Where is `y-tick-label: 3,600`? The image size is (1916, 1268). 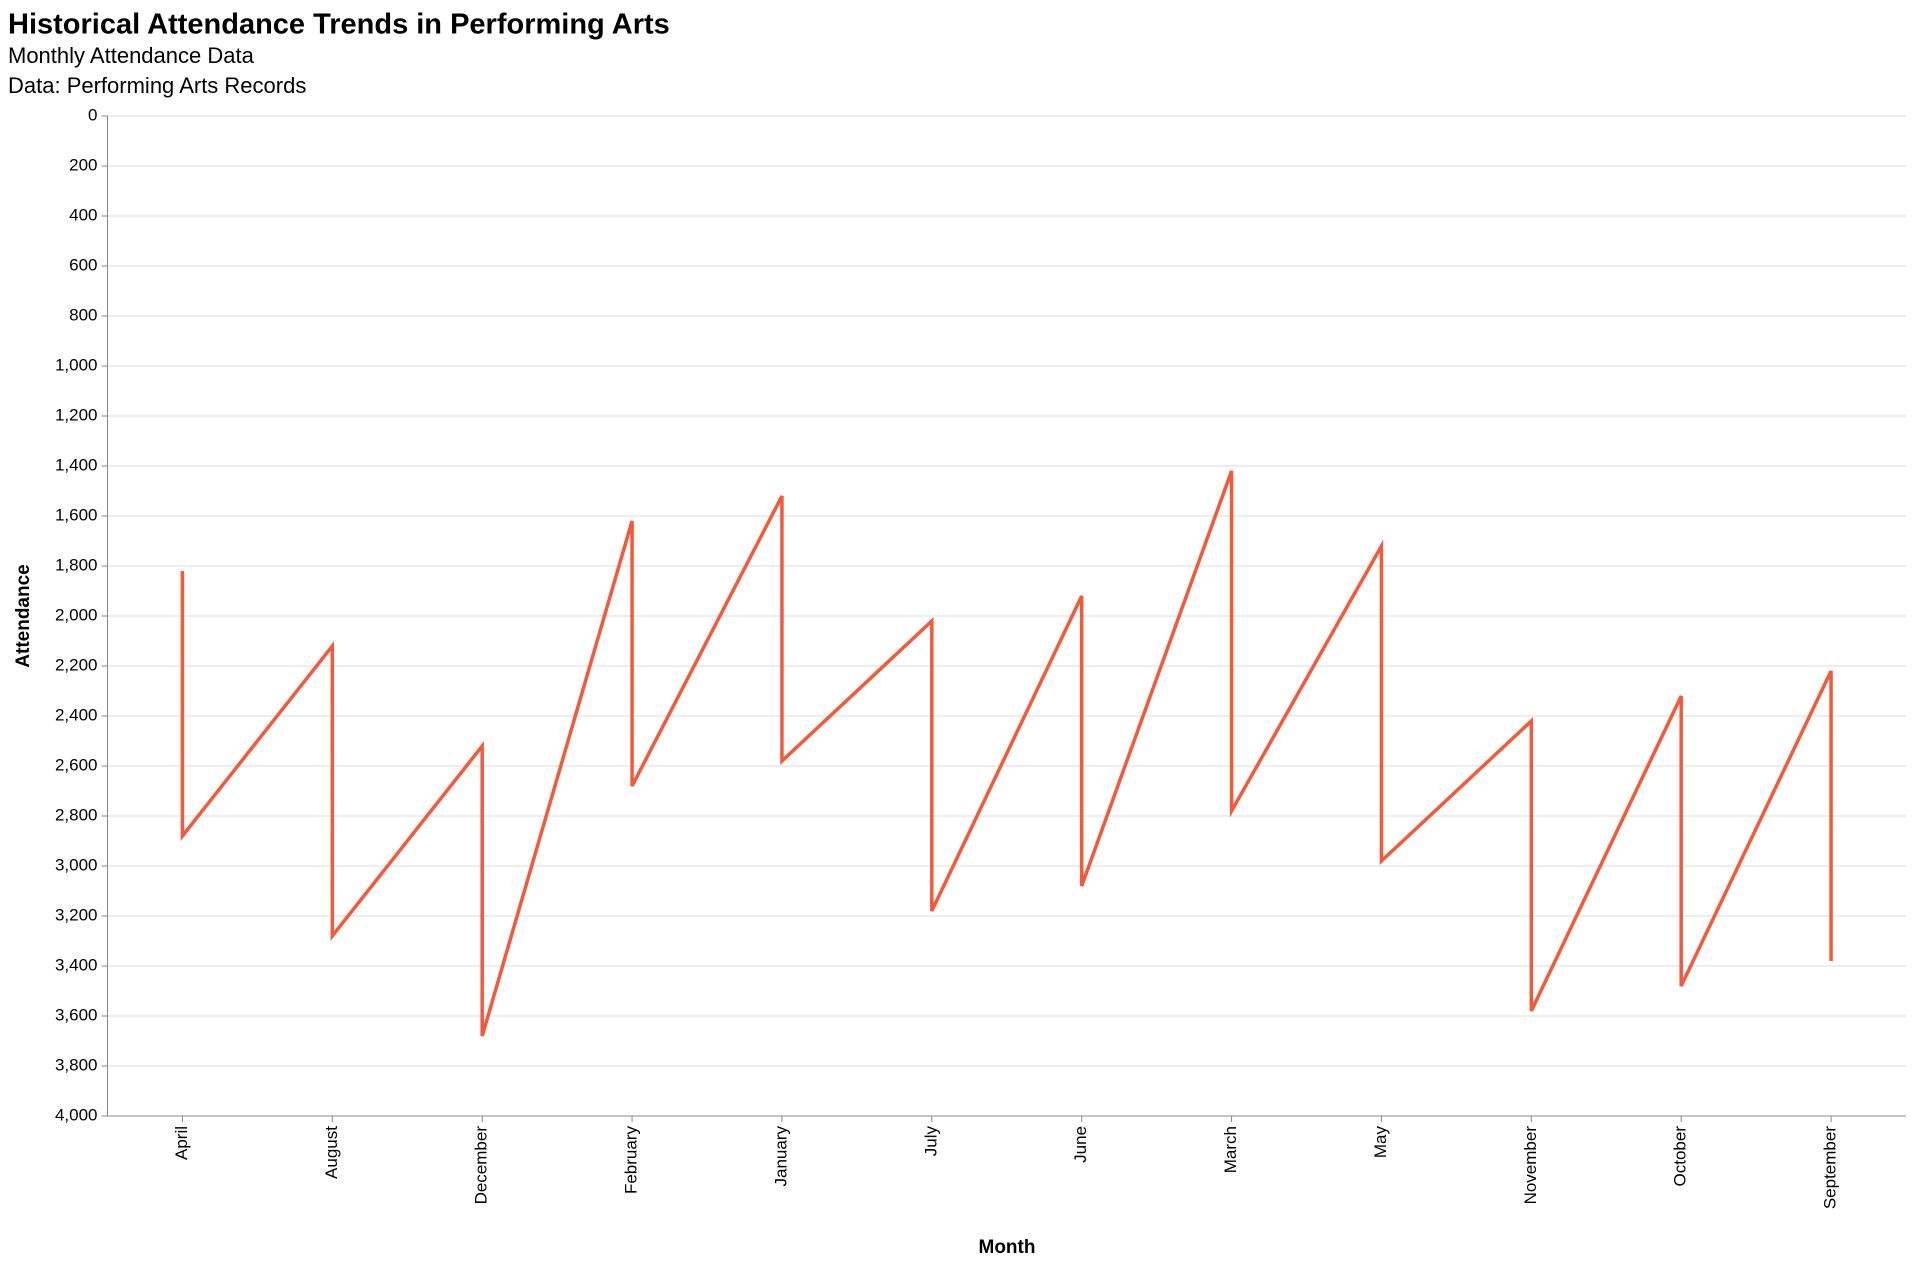 y-tick-label: 3,600 is located at coordinates (76, 1014).